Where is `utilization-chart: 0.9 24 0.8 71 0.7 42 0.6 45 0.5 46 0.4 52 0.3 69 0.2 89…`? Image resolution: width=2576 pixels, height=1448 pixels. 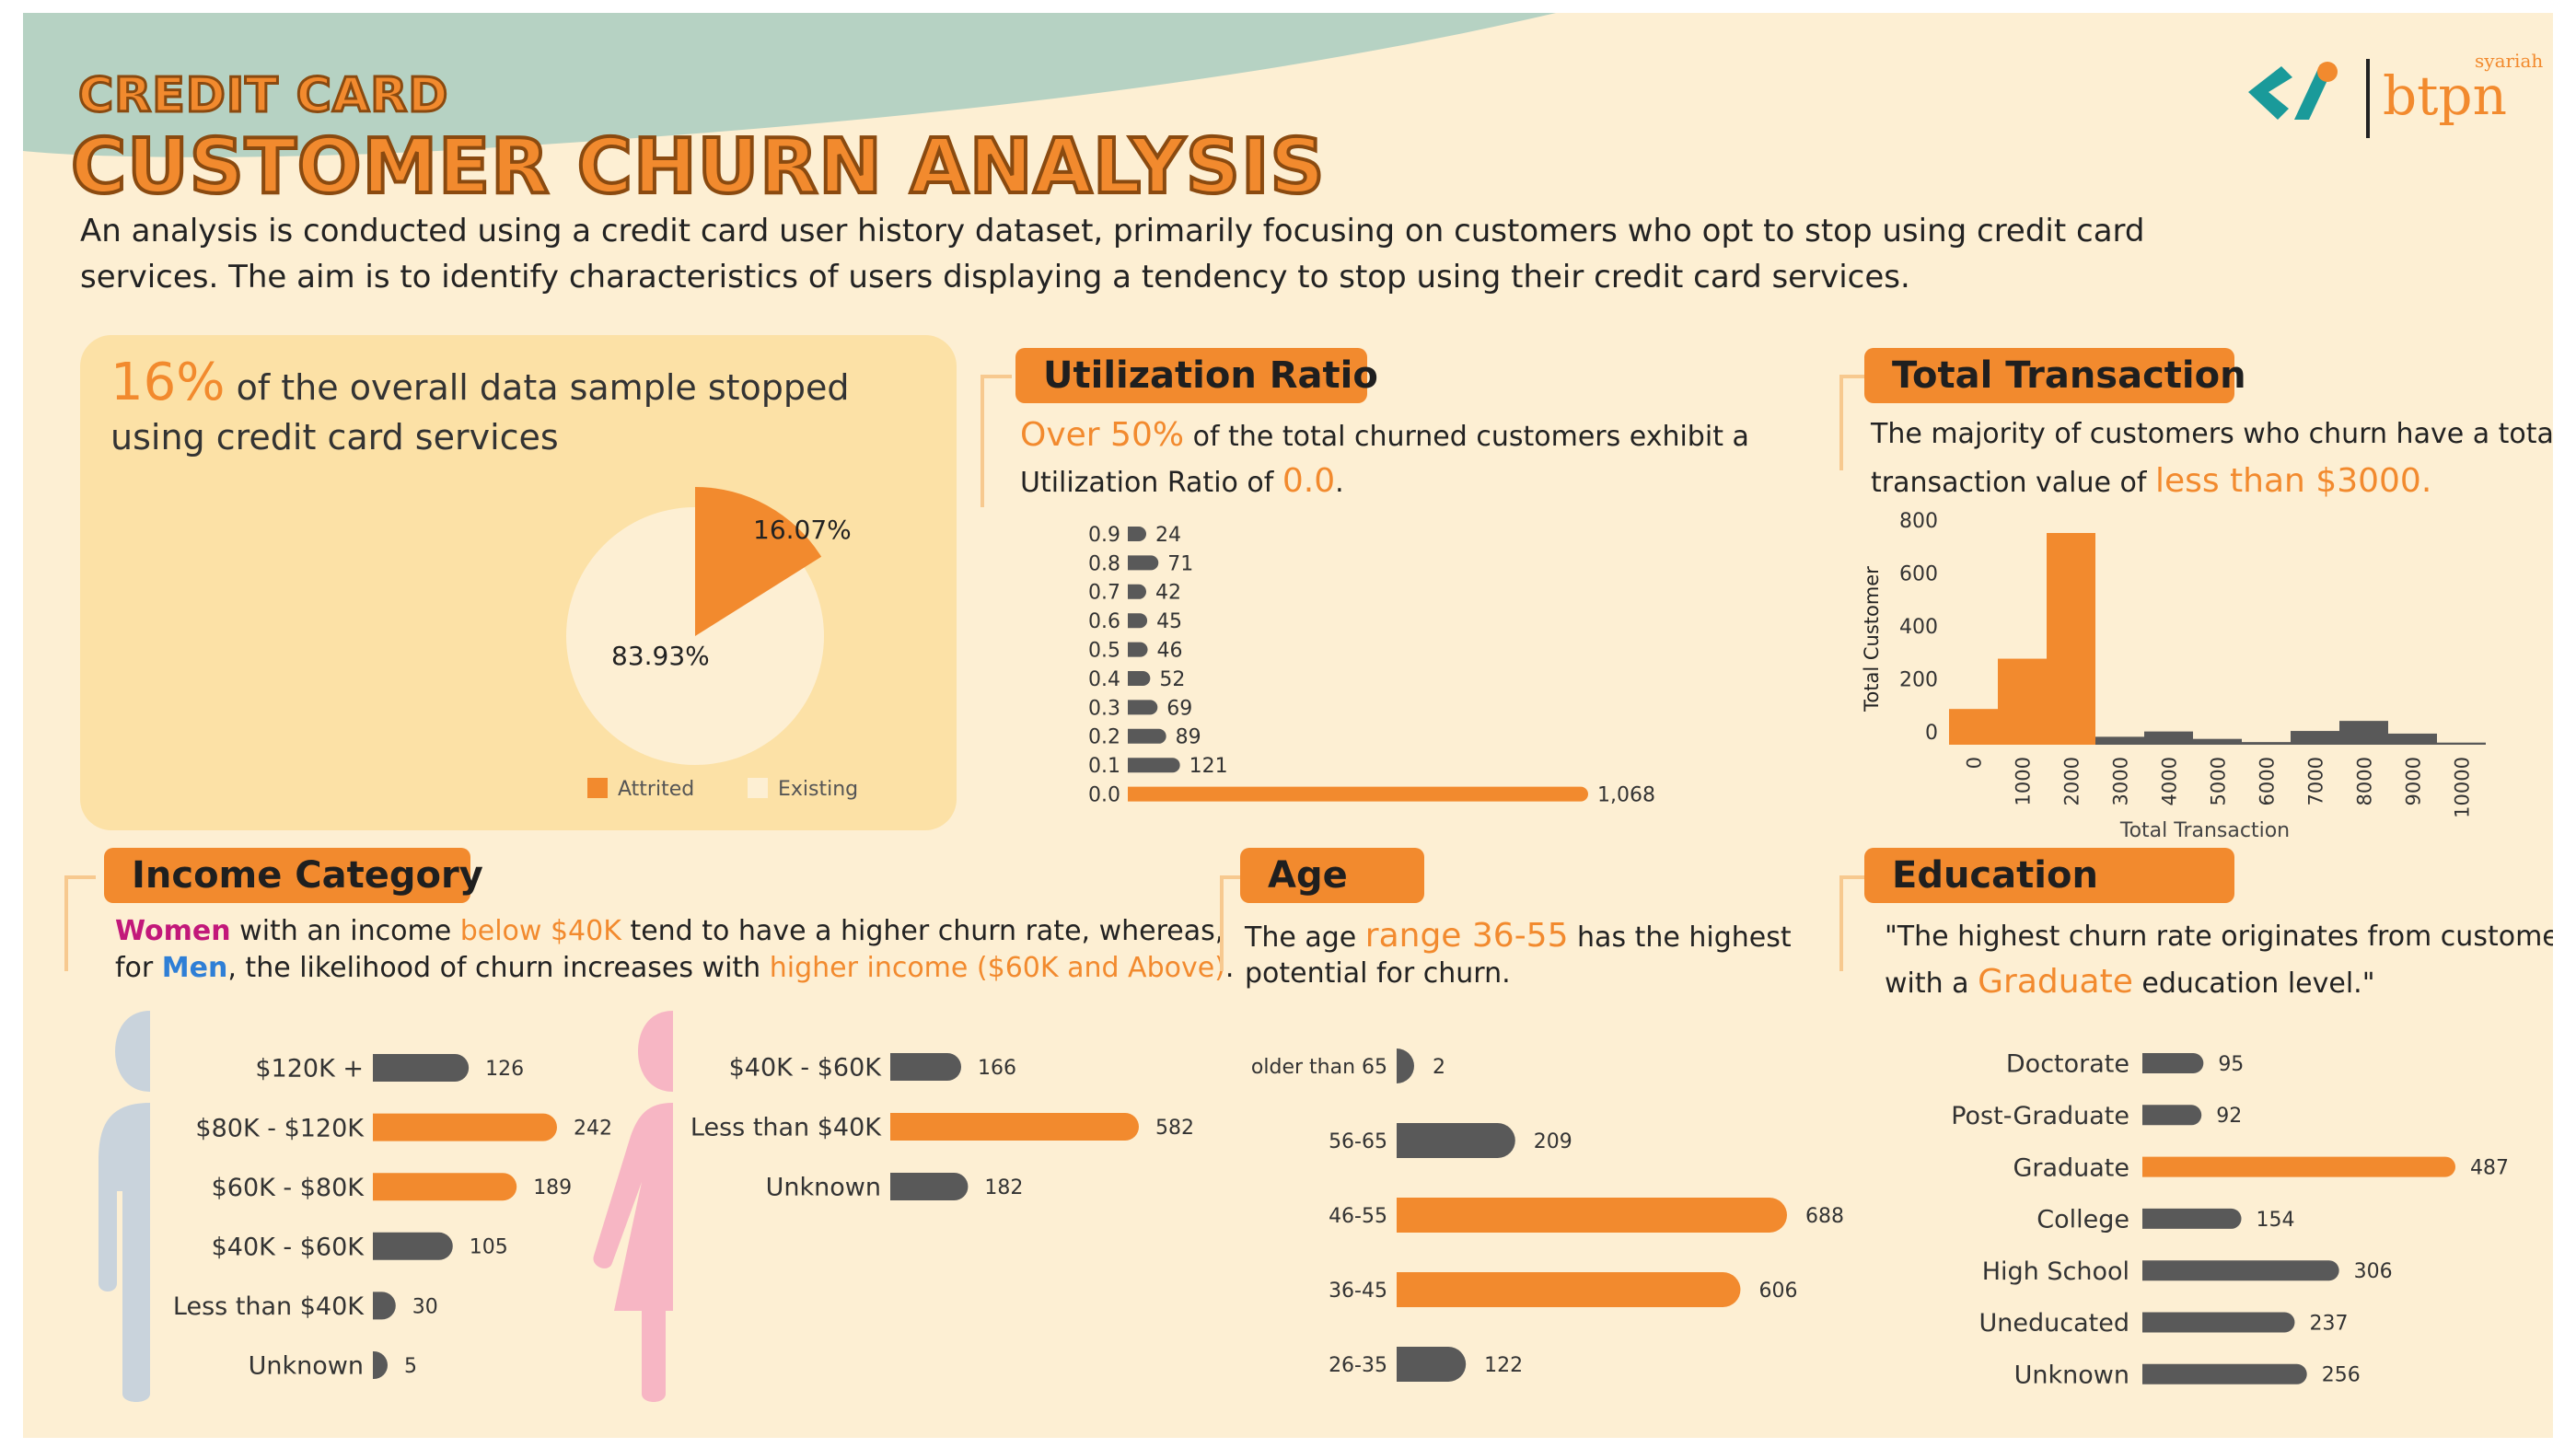 utilization-chart: 0.9 24 0.8 71 0.7 42 0.6 45 0.5 46 0.4 52 0.3 69 0.2 89… is located at coordinates (1371, 665).